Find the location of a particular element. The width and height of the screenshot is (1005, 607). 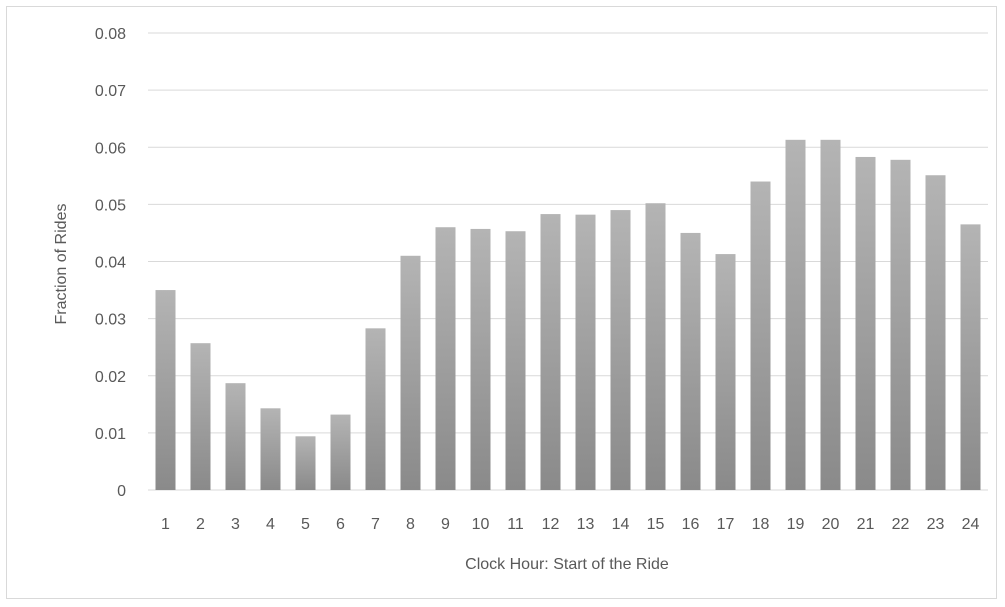

x-tick-label: 14 is located at coordinates (621, 524).